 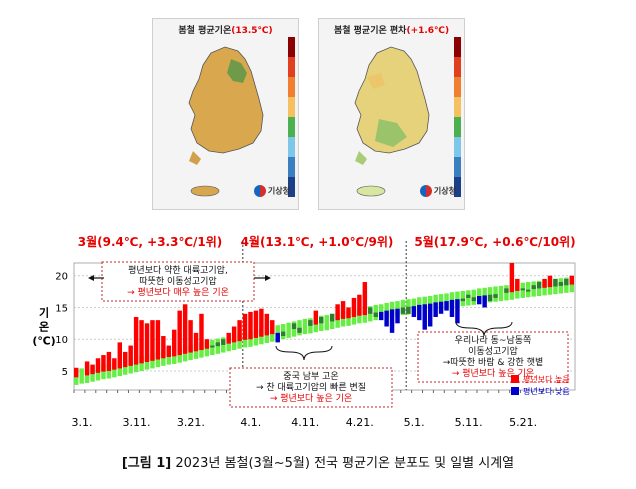 What do you see at coordinates (310, 376) in the screenshot?
I see `annotation-text: 중국 남부 고온` at bounding box center [310, 376].